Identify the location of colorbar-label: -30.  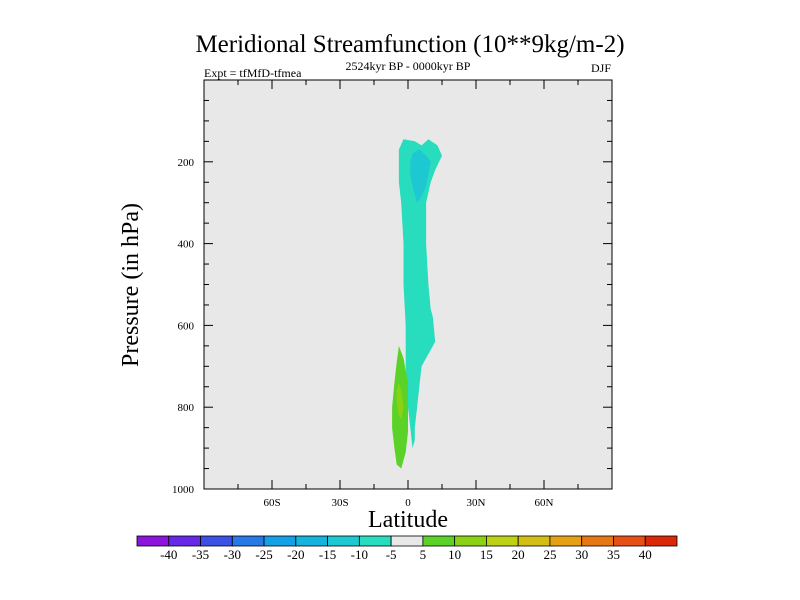
(232, 554).